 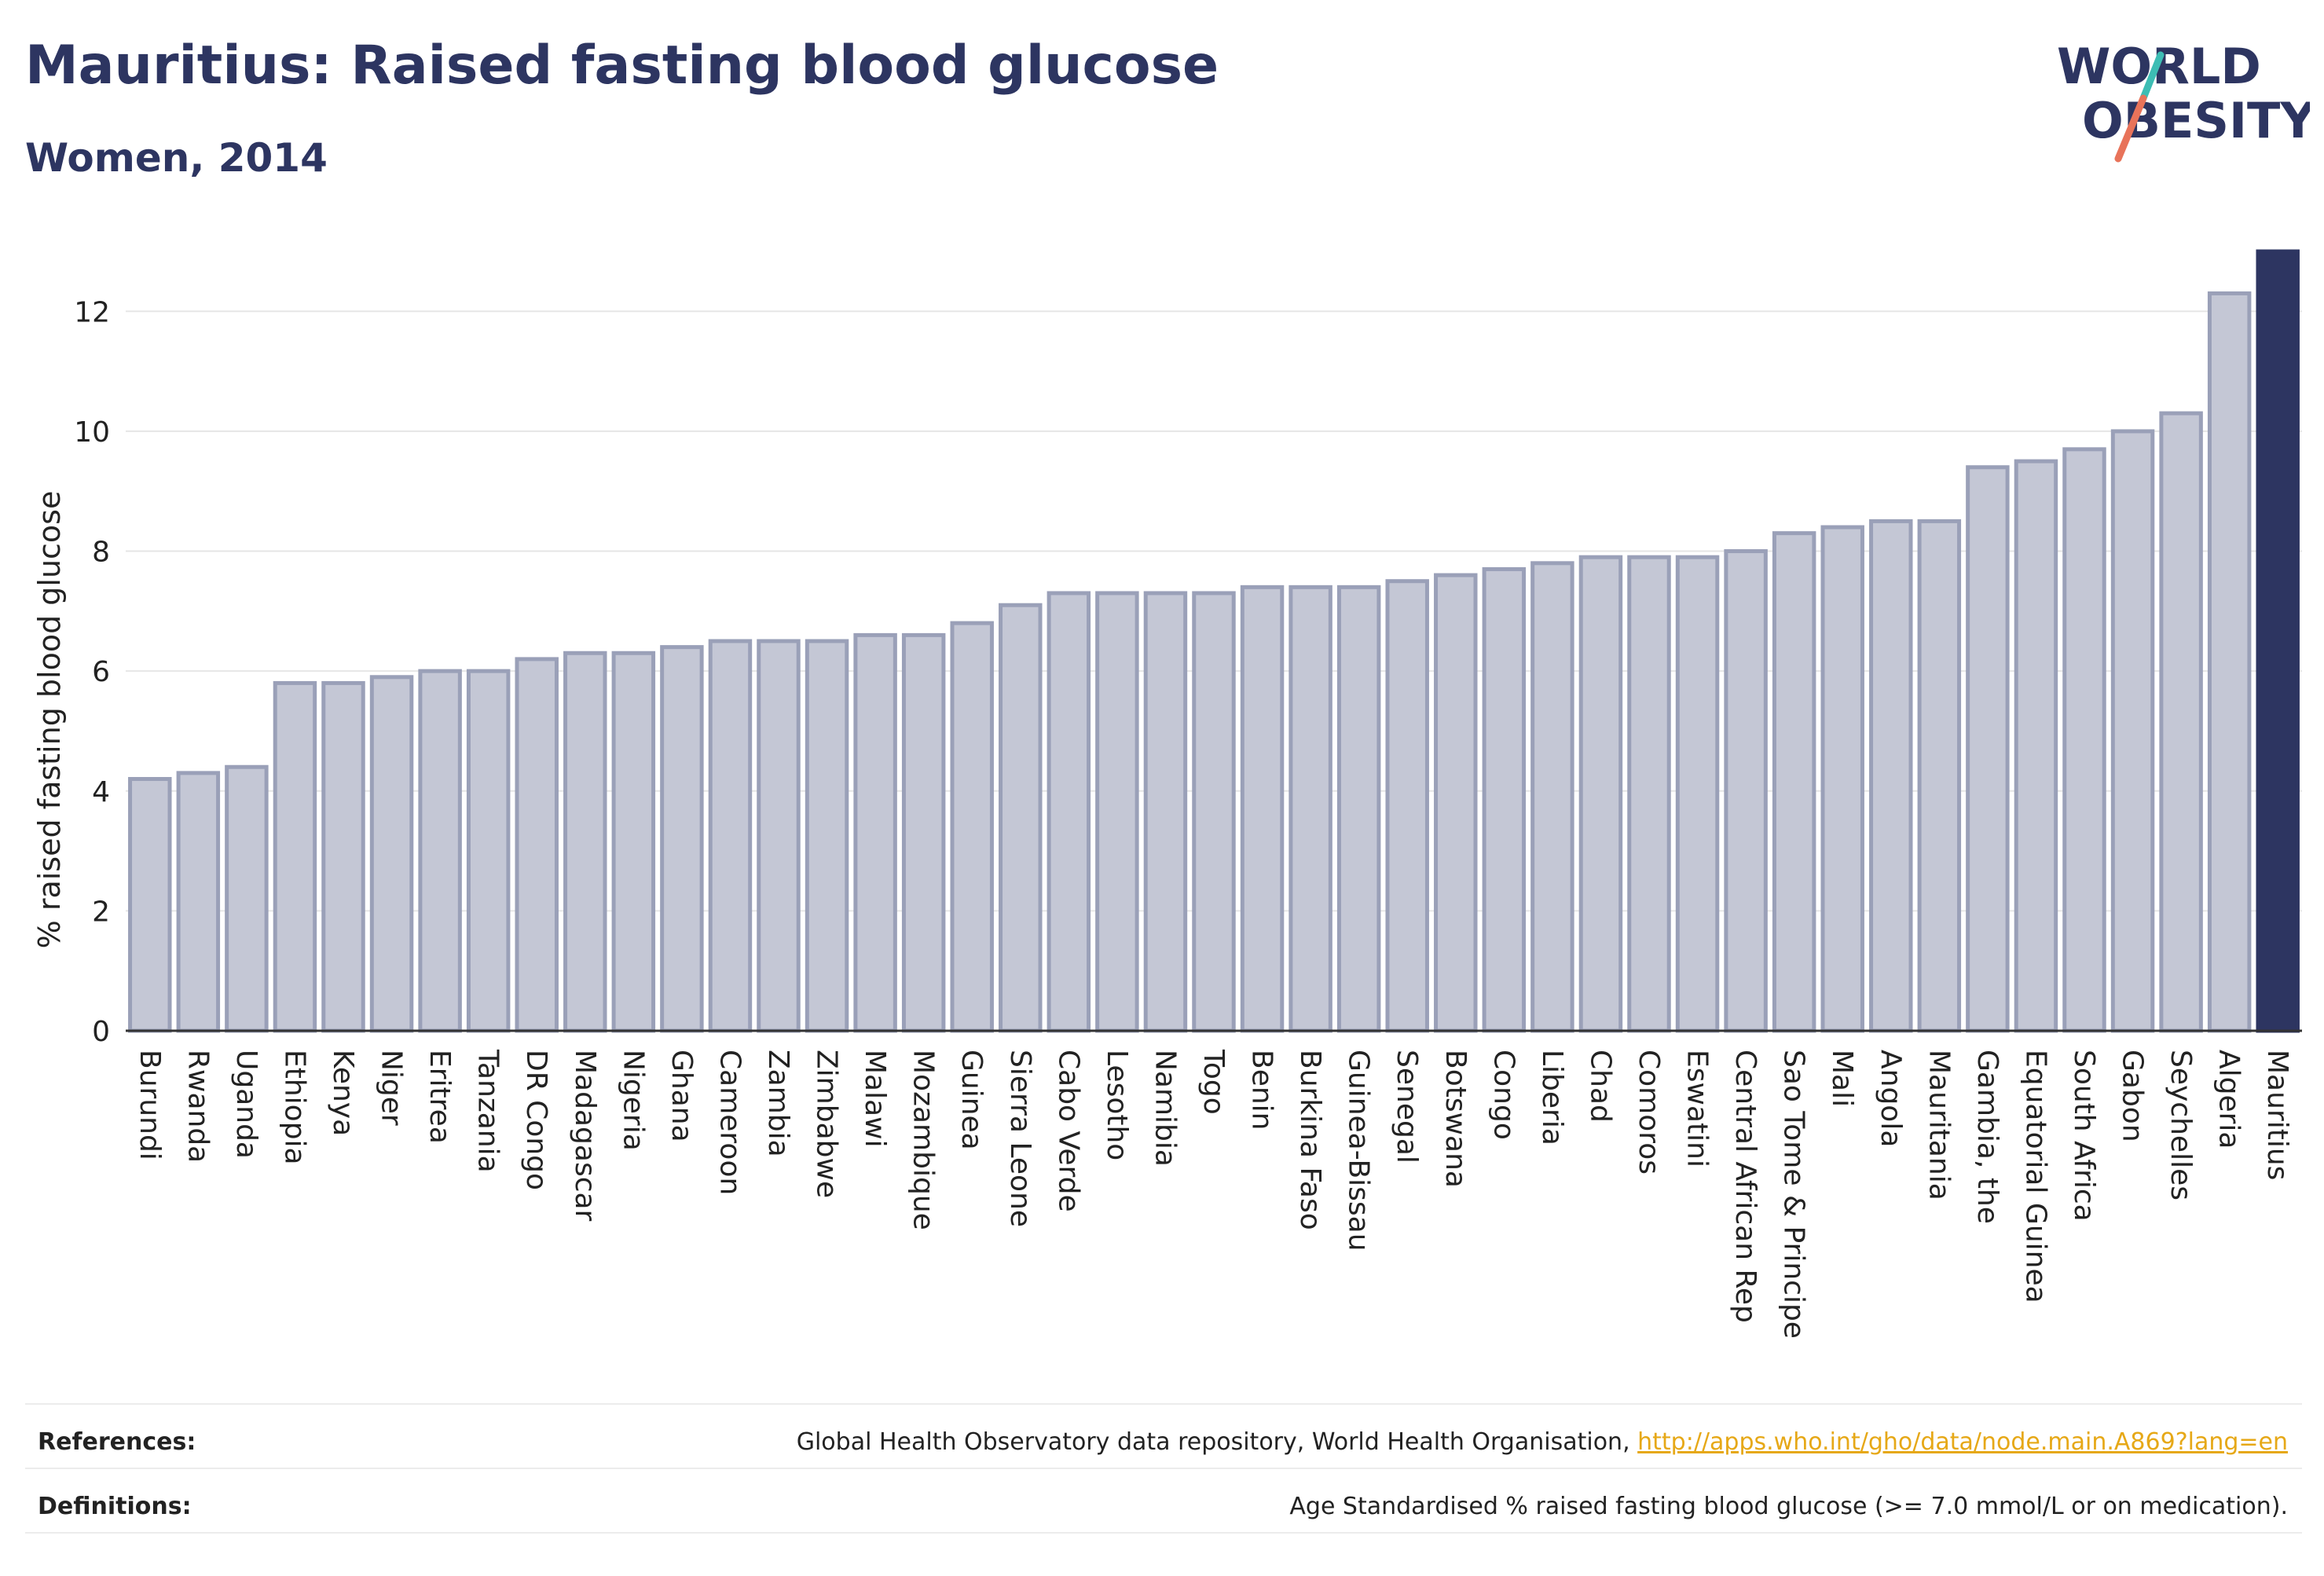 I want to click on bar-malawi, so click(x=875, y=832).